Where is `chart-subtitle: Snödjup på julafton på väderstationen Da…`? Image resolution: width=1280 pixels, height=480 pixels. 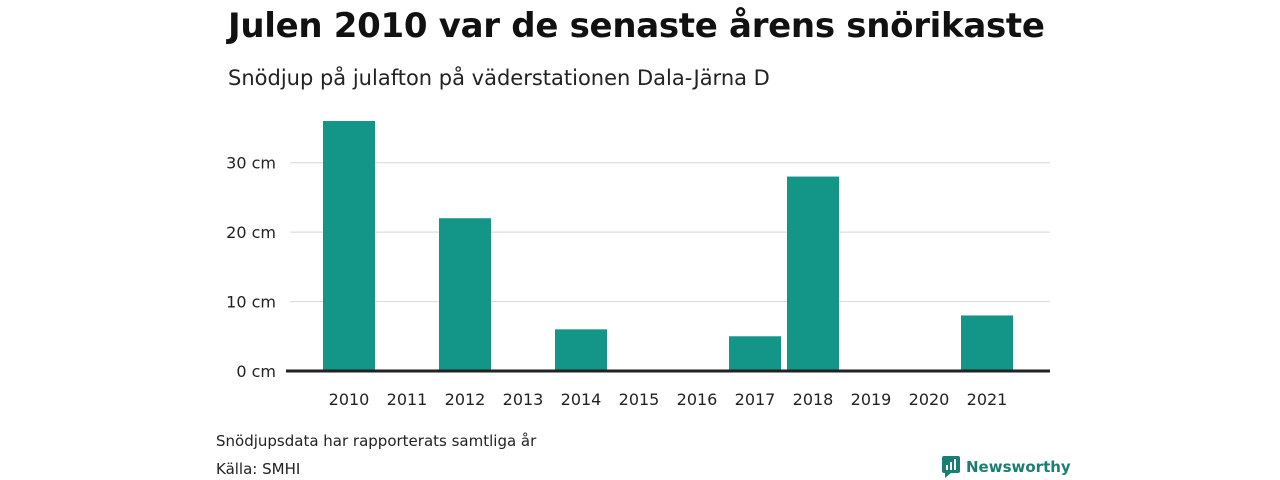 chart-subtitle: Snödjup på julafton på väderstationen Da… is located at coordinates (499, 78).